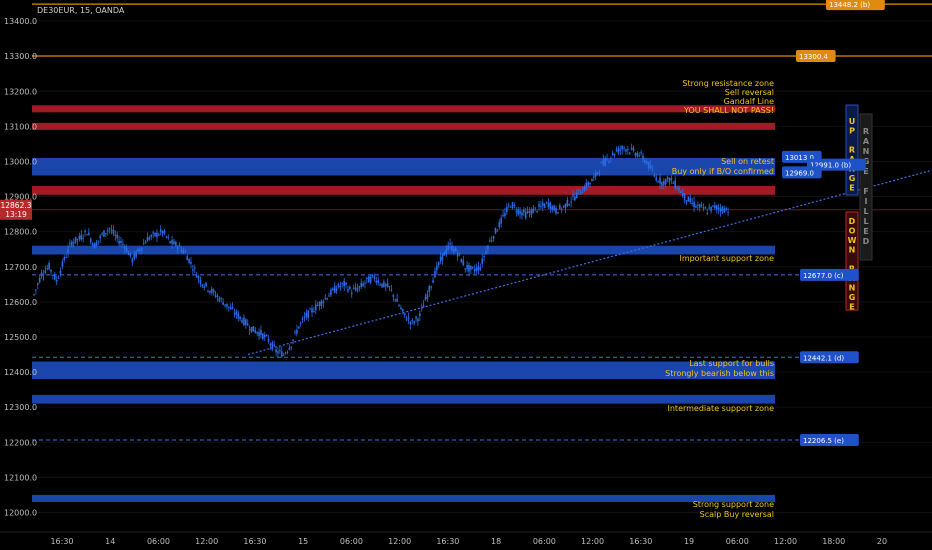 The image size is (932, 550). Describe the element at coordinates (785, 541) in the screenshot. I see `time-tick-label: 12:00` at that location.